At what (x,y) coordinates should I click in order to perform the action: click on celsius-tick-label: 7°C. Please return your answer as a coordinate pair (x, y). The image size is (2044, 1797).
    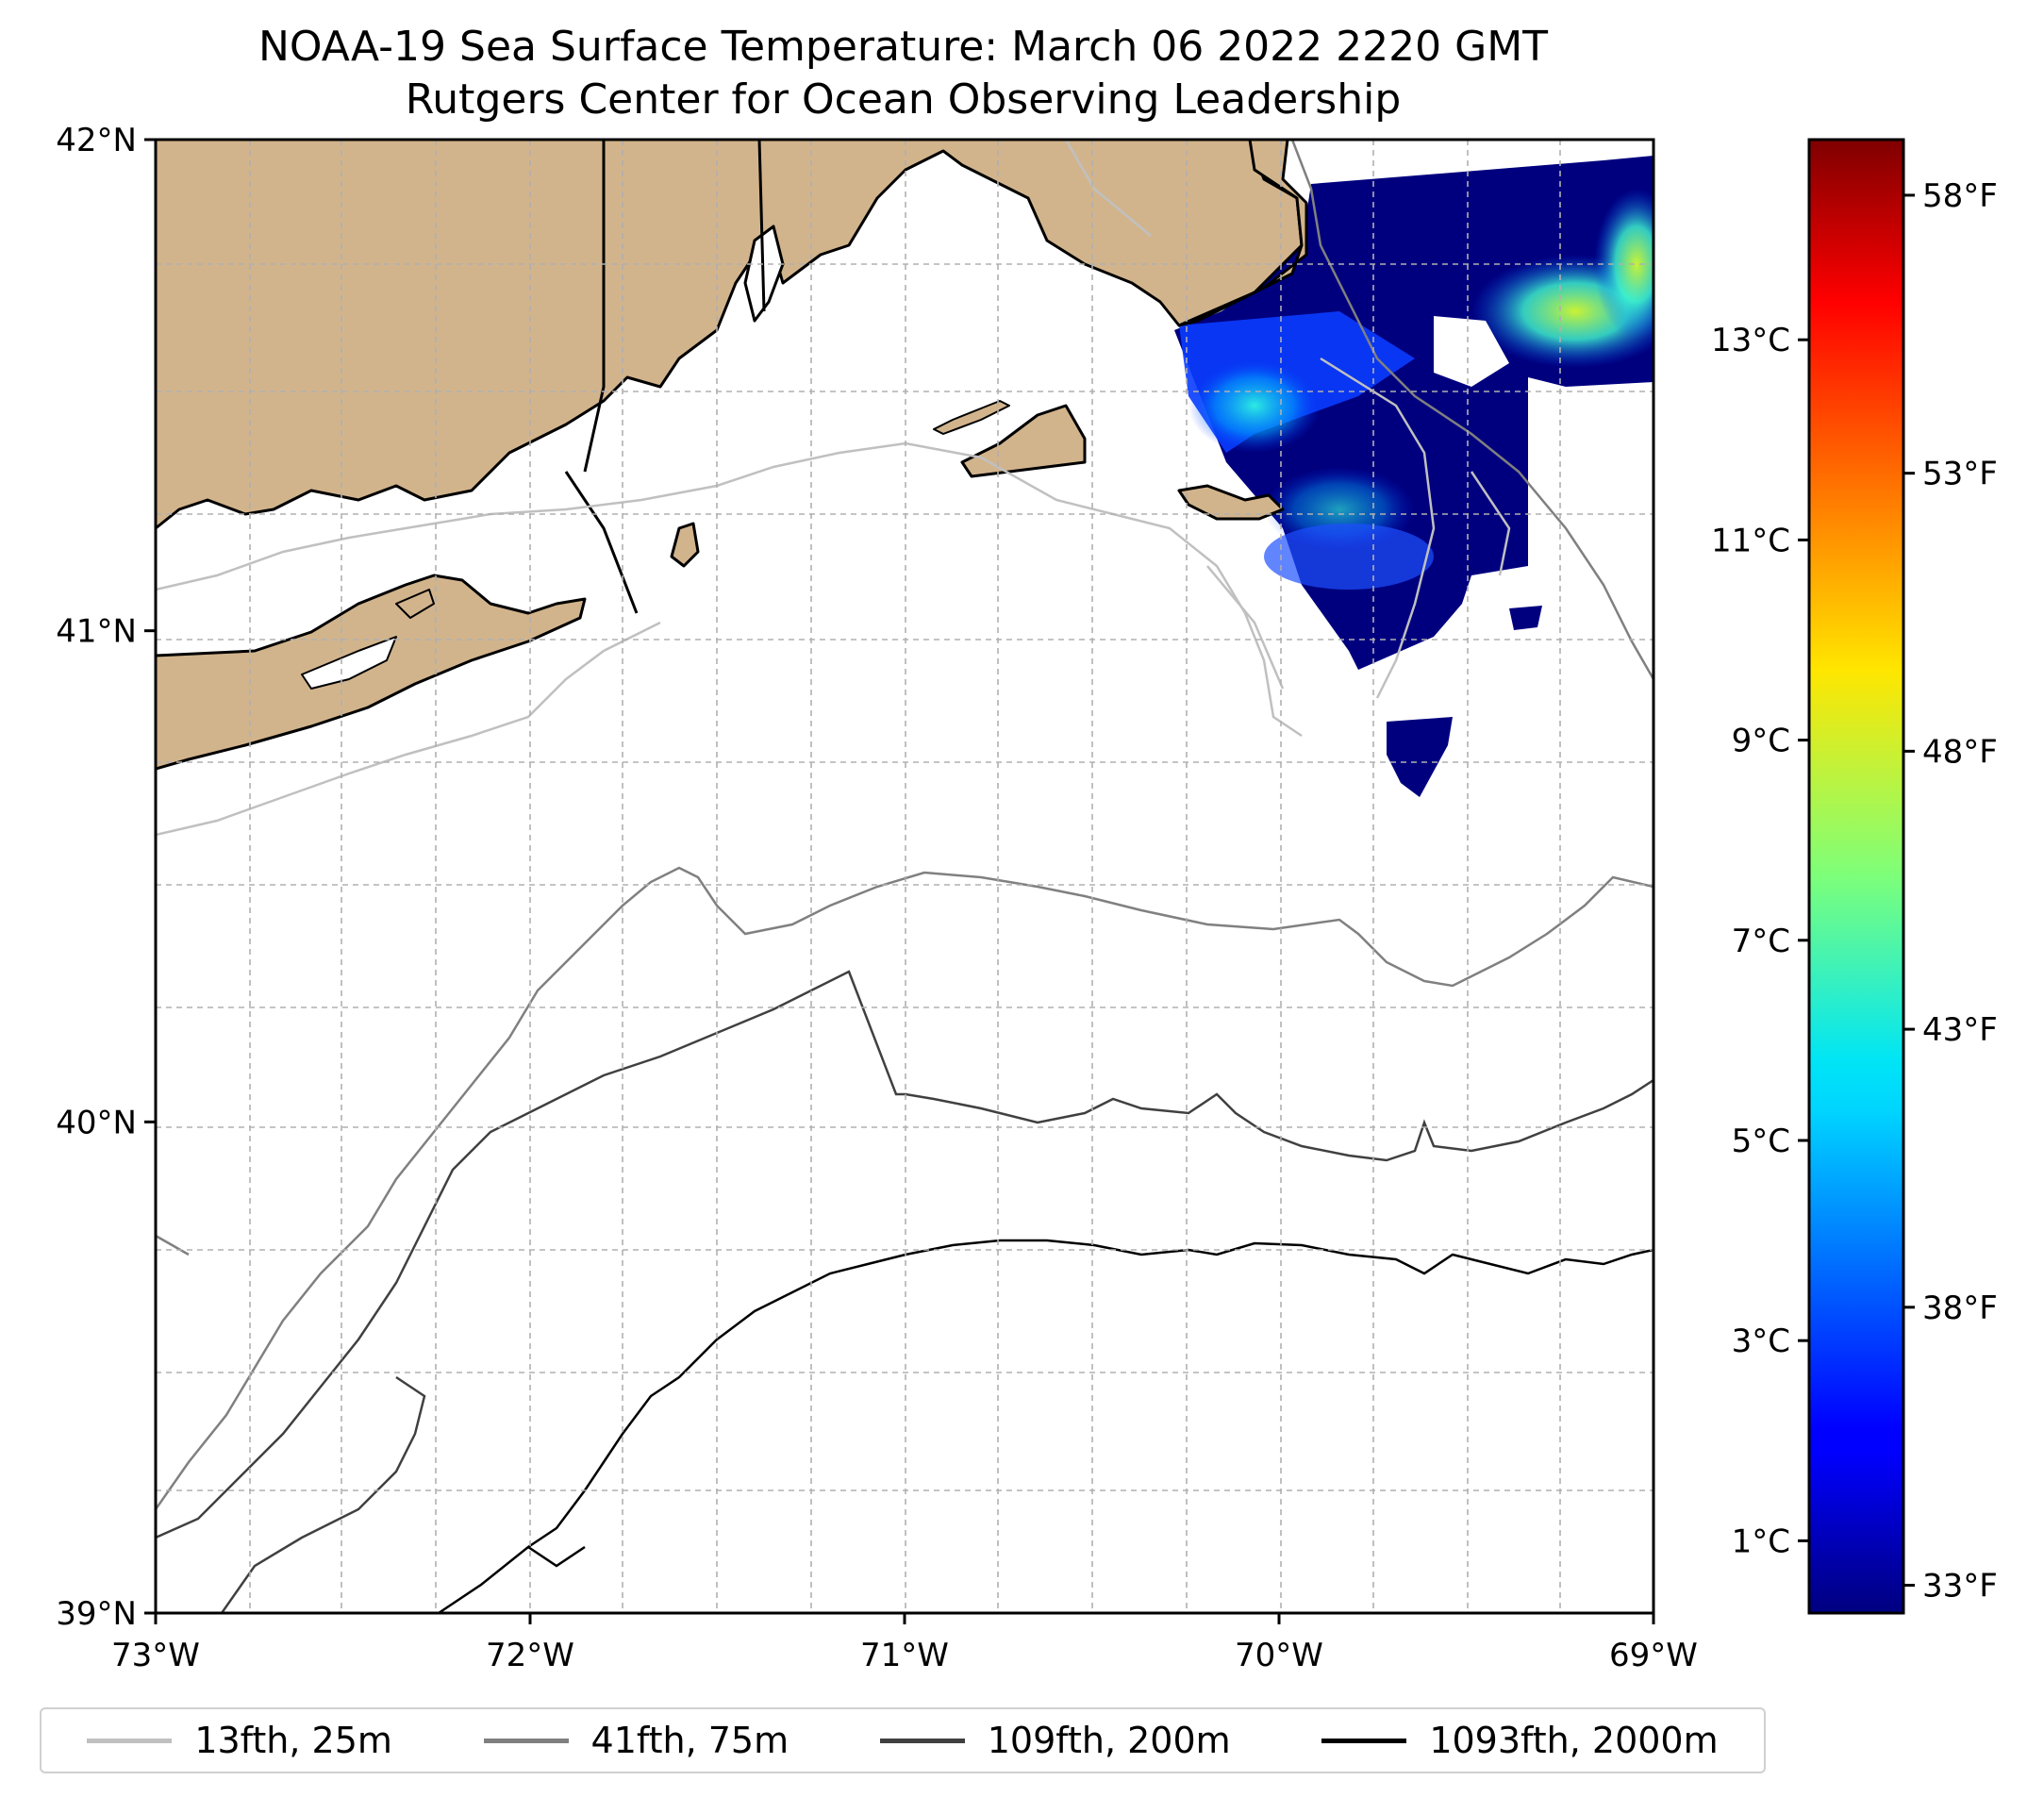
    Looking at the image, I should click on (1761, 941).